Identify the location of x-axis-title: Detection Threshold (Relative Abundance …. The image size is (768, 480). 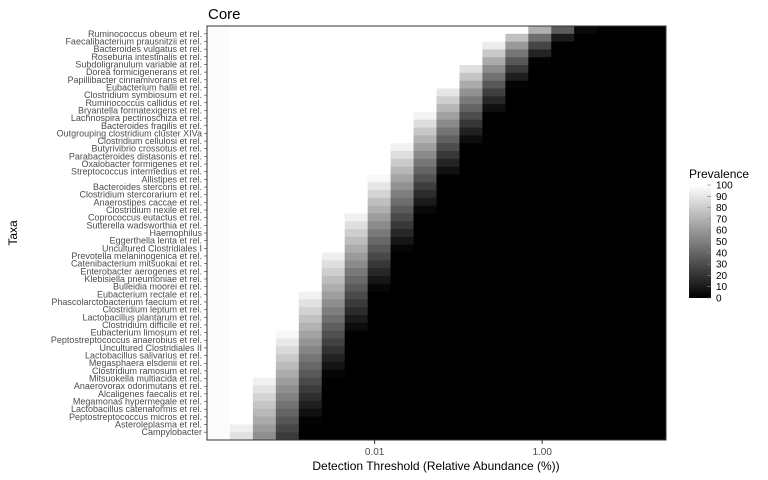
(435, 466).